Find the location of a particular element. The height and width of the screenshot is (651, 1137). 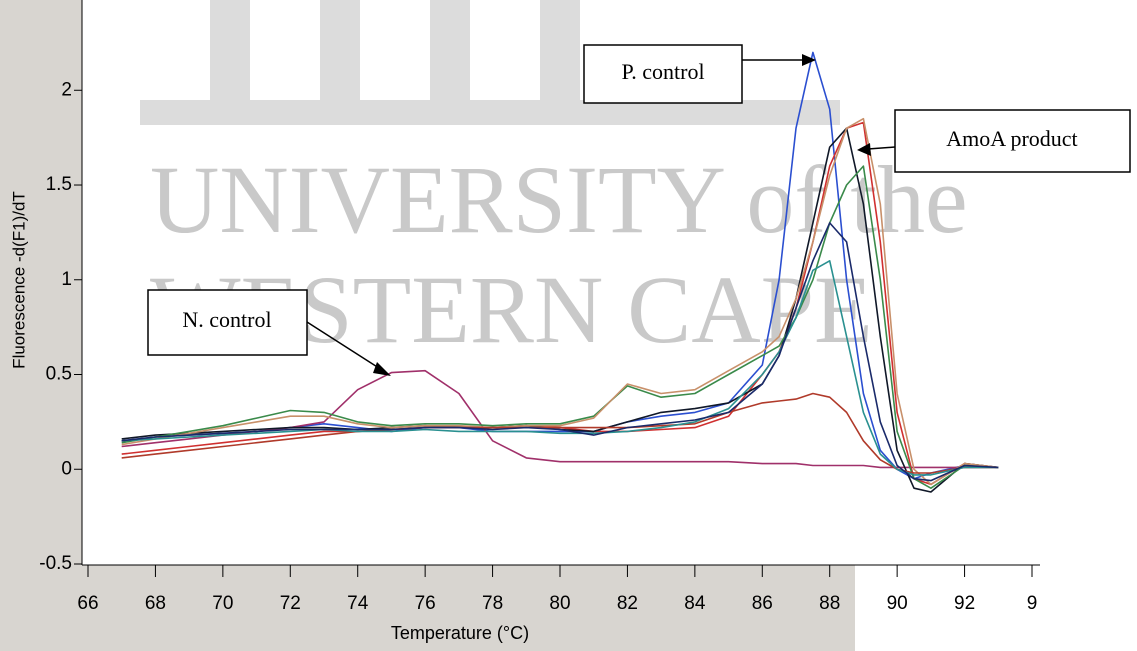

y-tick-label: 2 is located at coordinates (66, 89).